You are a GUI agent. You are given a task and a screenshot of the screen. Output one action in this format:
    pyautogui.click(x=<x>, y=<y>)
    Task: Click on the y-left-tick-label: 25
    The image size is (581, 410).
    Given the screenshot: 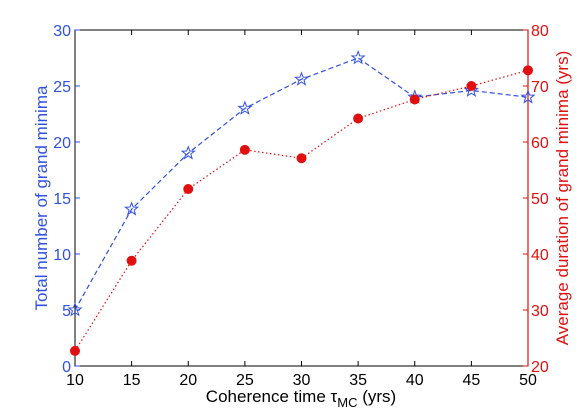 What is the action you would take?
    pyautogui.click(x=62, y=87)
    